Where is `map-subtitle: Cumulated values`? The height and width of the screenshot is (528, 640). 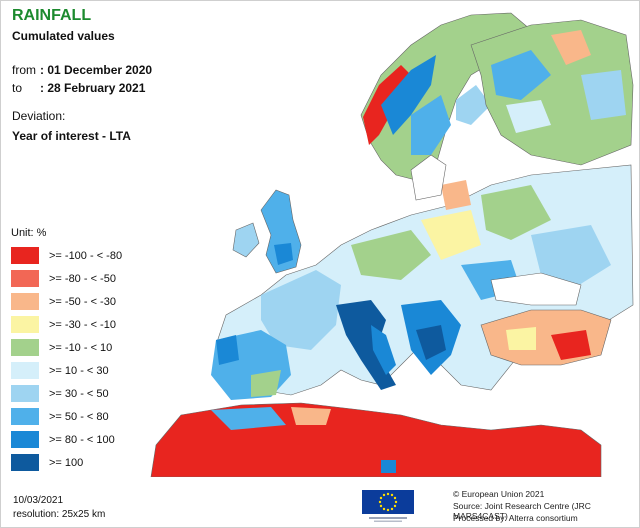
map-subtitle: Cumulated values is located at coordinates (63, 36).